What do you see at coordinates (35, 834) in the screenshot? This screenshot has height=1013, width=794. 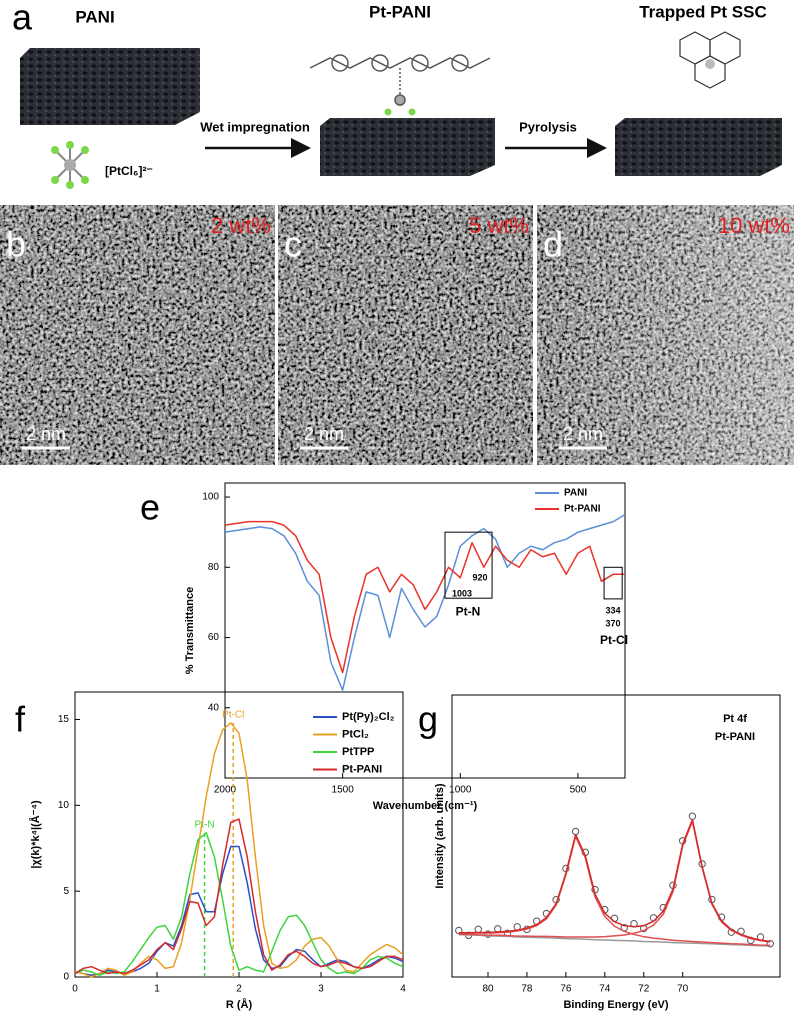 I see `y-axis-label: |χ(k)*k⁴|(Å⁻⁴)` at bounding box center [35, 834].